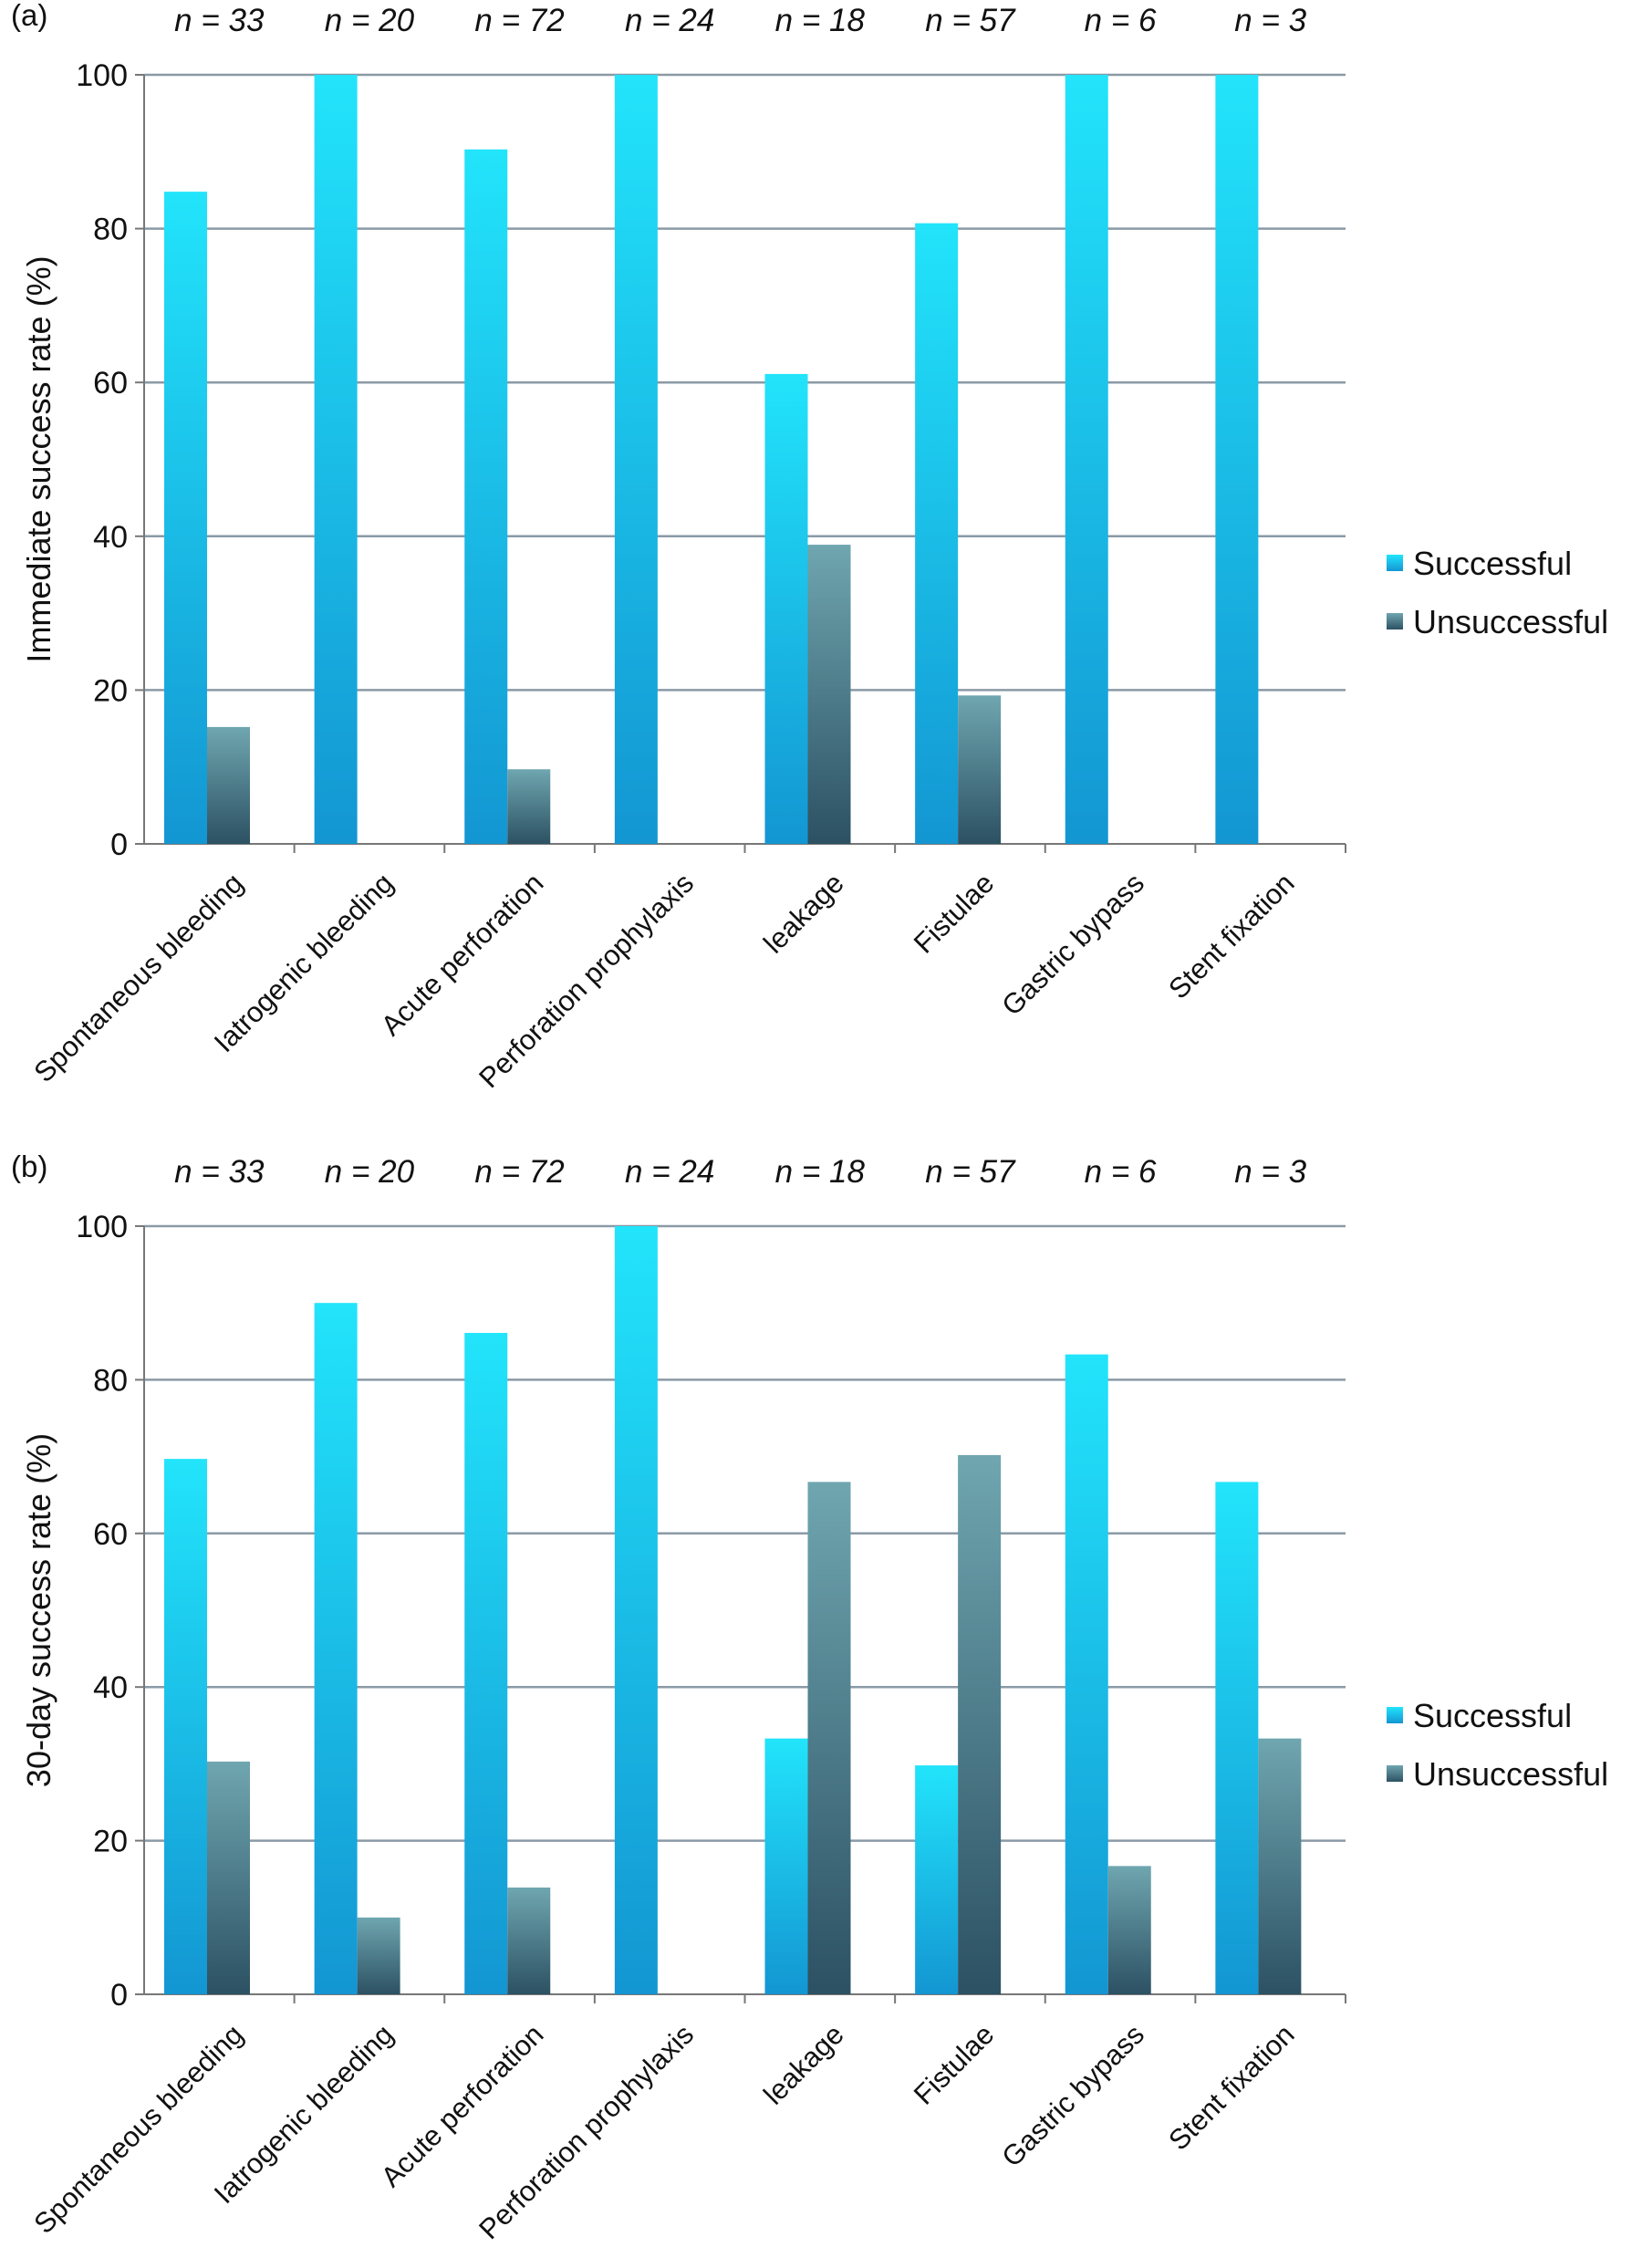 This screenshot has width=1642, height=2268. What do you see at coordinates (29, 1167) in the screenshot?
I see `panel-label: (b)` at bounding box center [29, 1167].